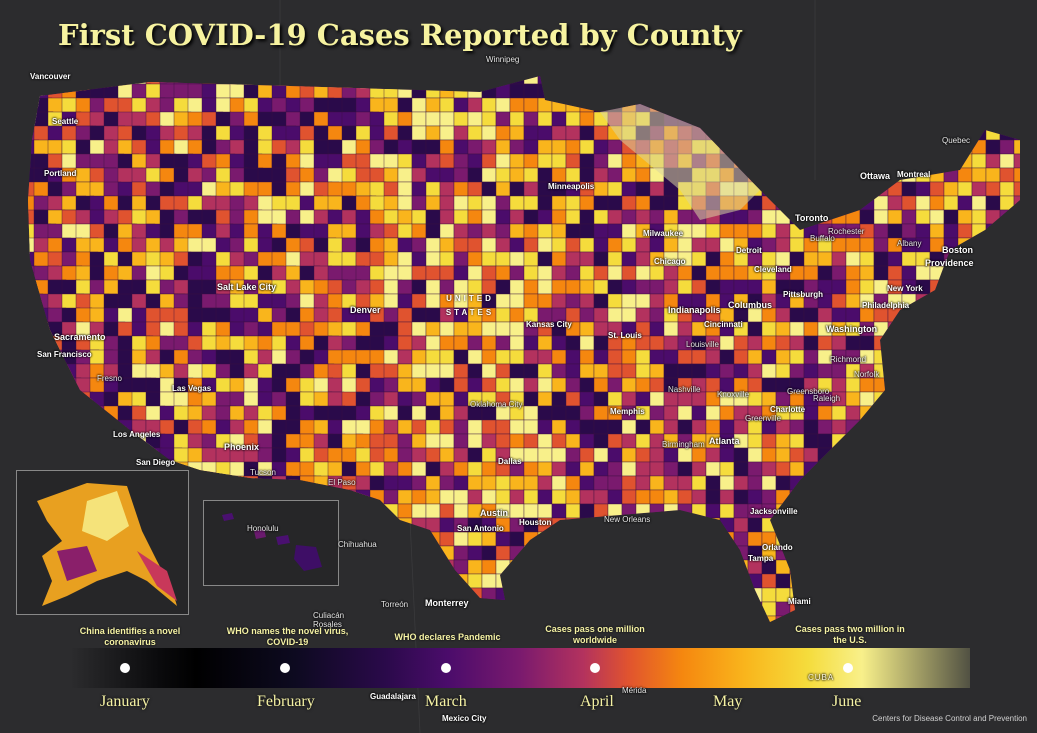 Image resolution: width=1037 pixels, height=733 pixels. What do you see at coordinates (595, 634) in the screenshot?
I see `event-label-4: Cases pass one million worldwide` at bounding box center [595, 634].